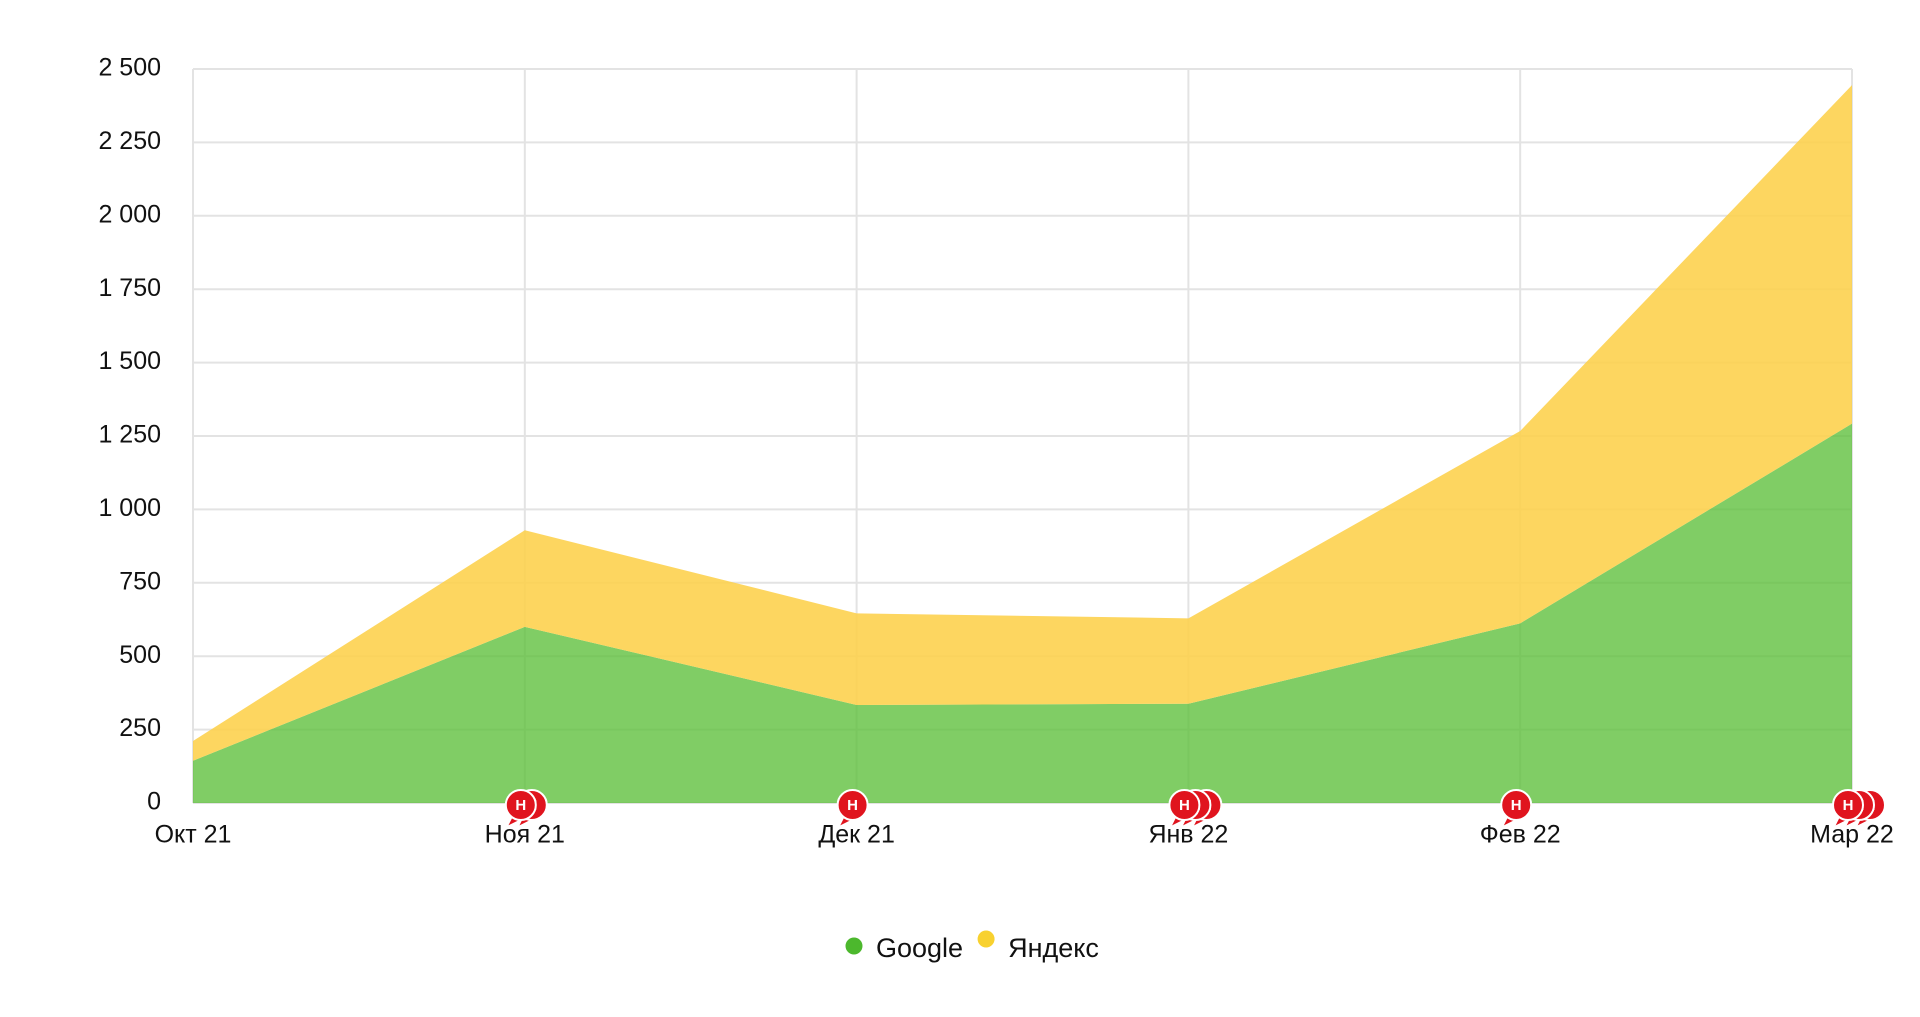  Describe the element at coordinates (129, 361) in the screenshot. I see `y-tick-label: 1 500` at that location.